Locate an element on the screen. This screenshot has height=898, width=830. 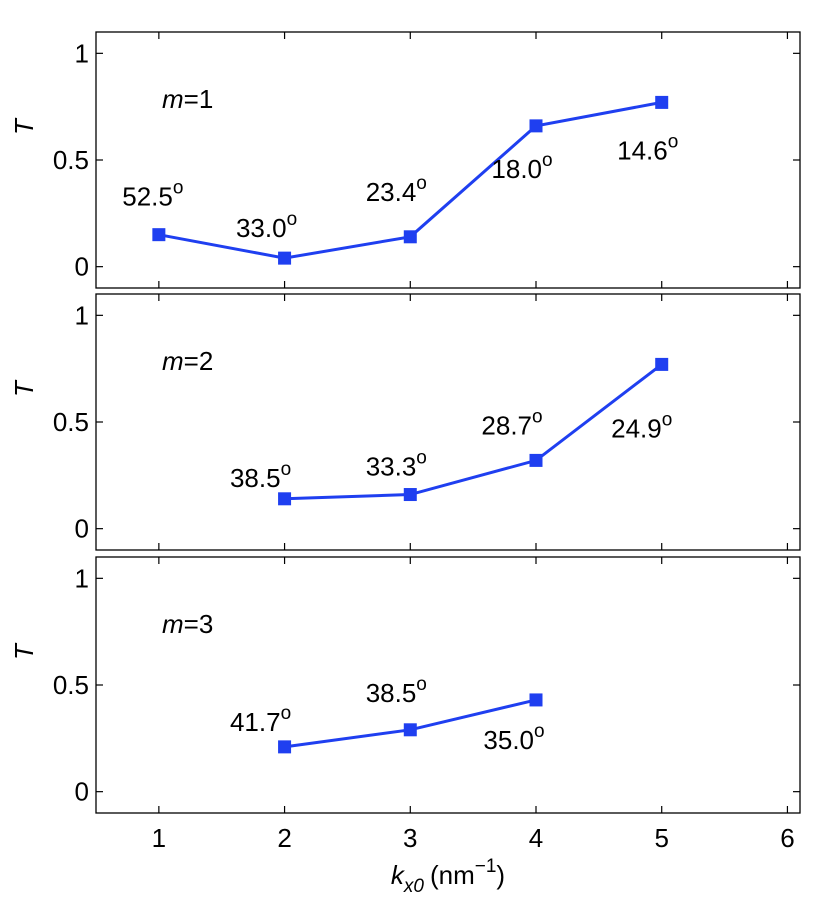
angle-value: 35.0 is located at coordinates (508, 740).